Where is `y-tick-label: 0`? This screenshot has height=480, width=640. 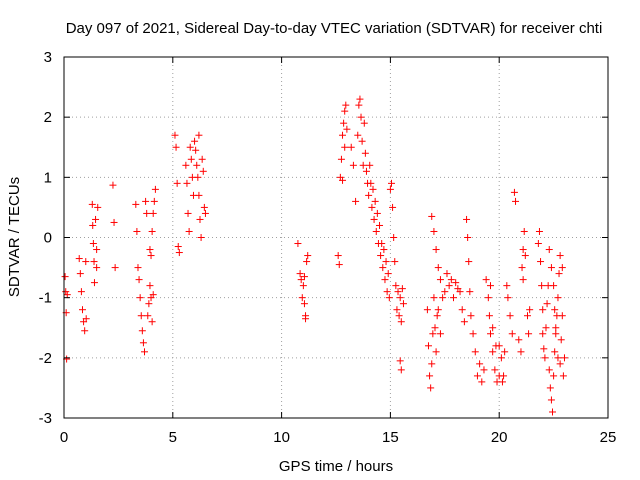 y-tick-label: 0 is located at coordinates (48, 238).